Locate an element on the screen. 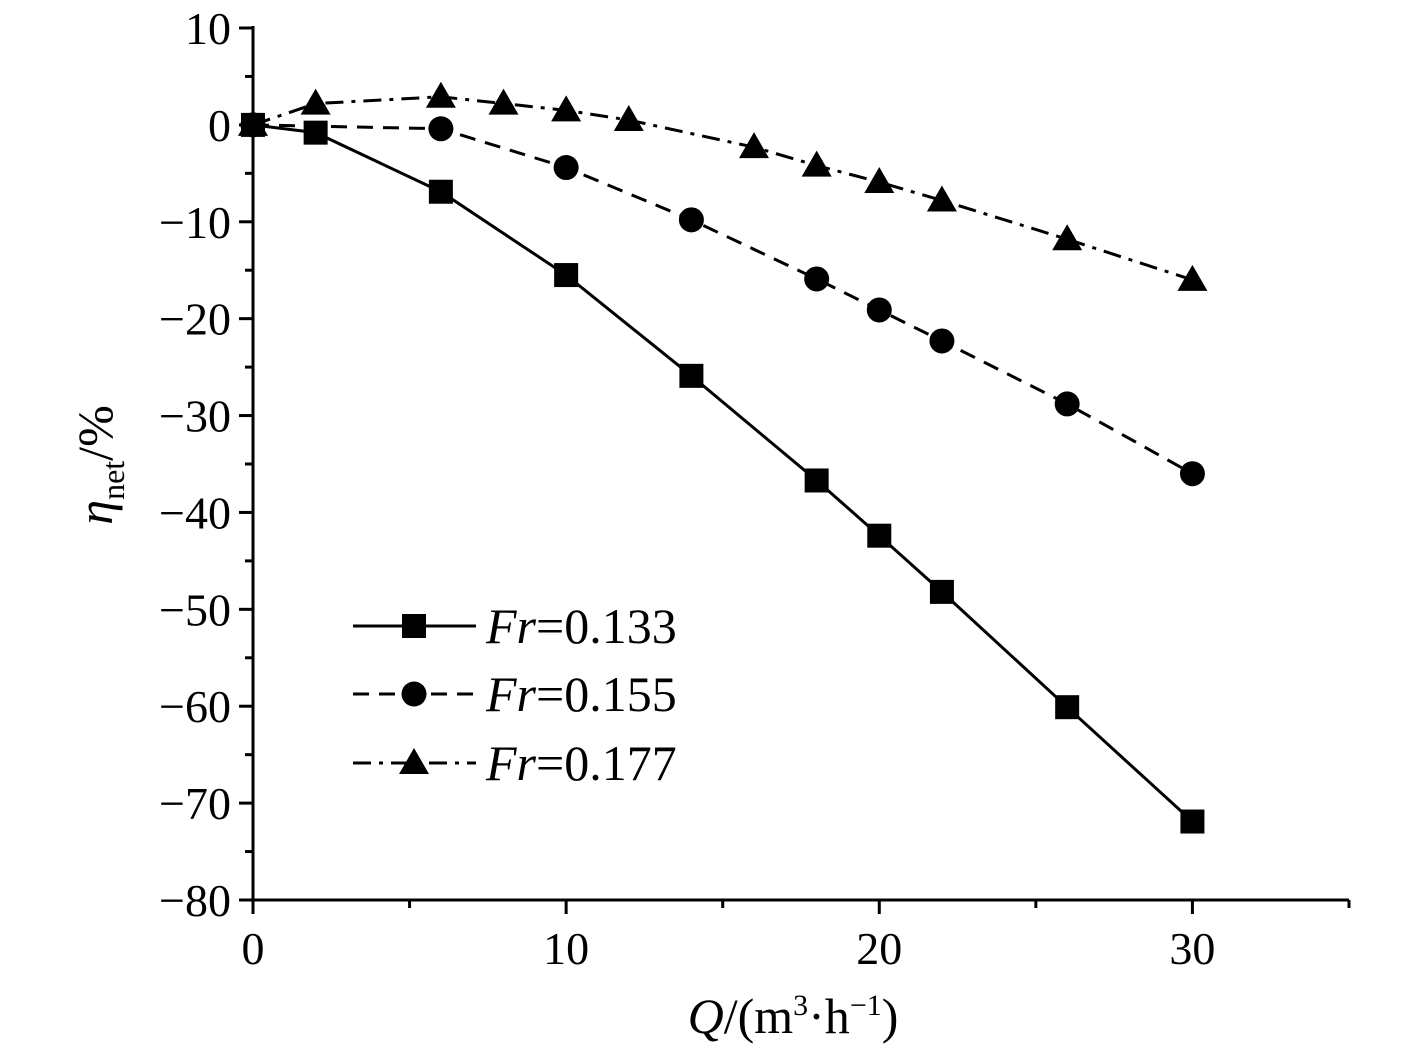  x-tick-label: 10 is located at coordinates (566, 948).